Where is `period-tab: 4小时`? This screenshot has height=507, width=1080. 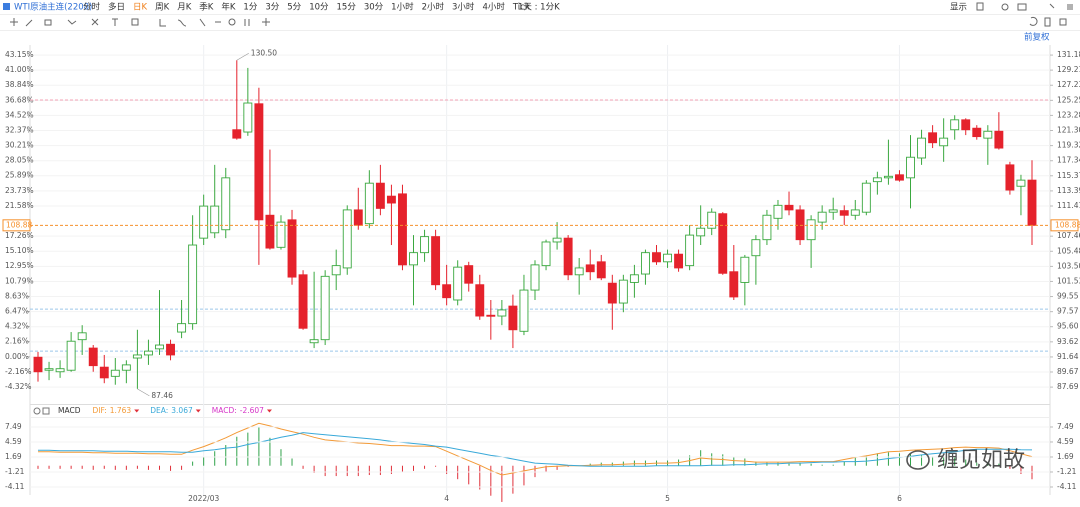 period-tab: 4小时 is located at coordinates (493, 7).